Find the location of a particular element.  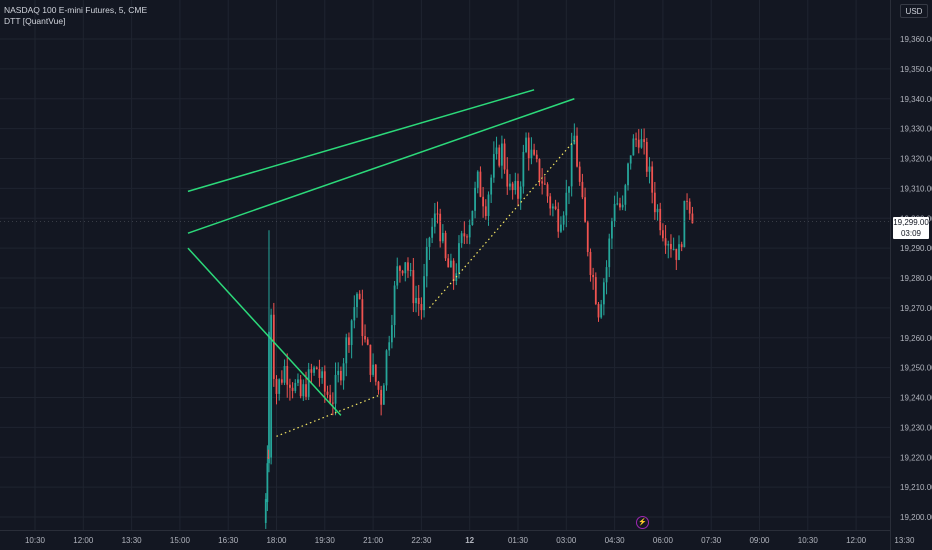

x-tick-label: 12:00 is located at coordinates (83, 540).